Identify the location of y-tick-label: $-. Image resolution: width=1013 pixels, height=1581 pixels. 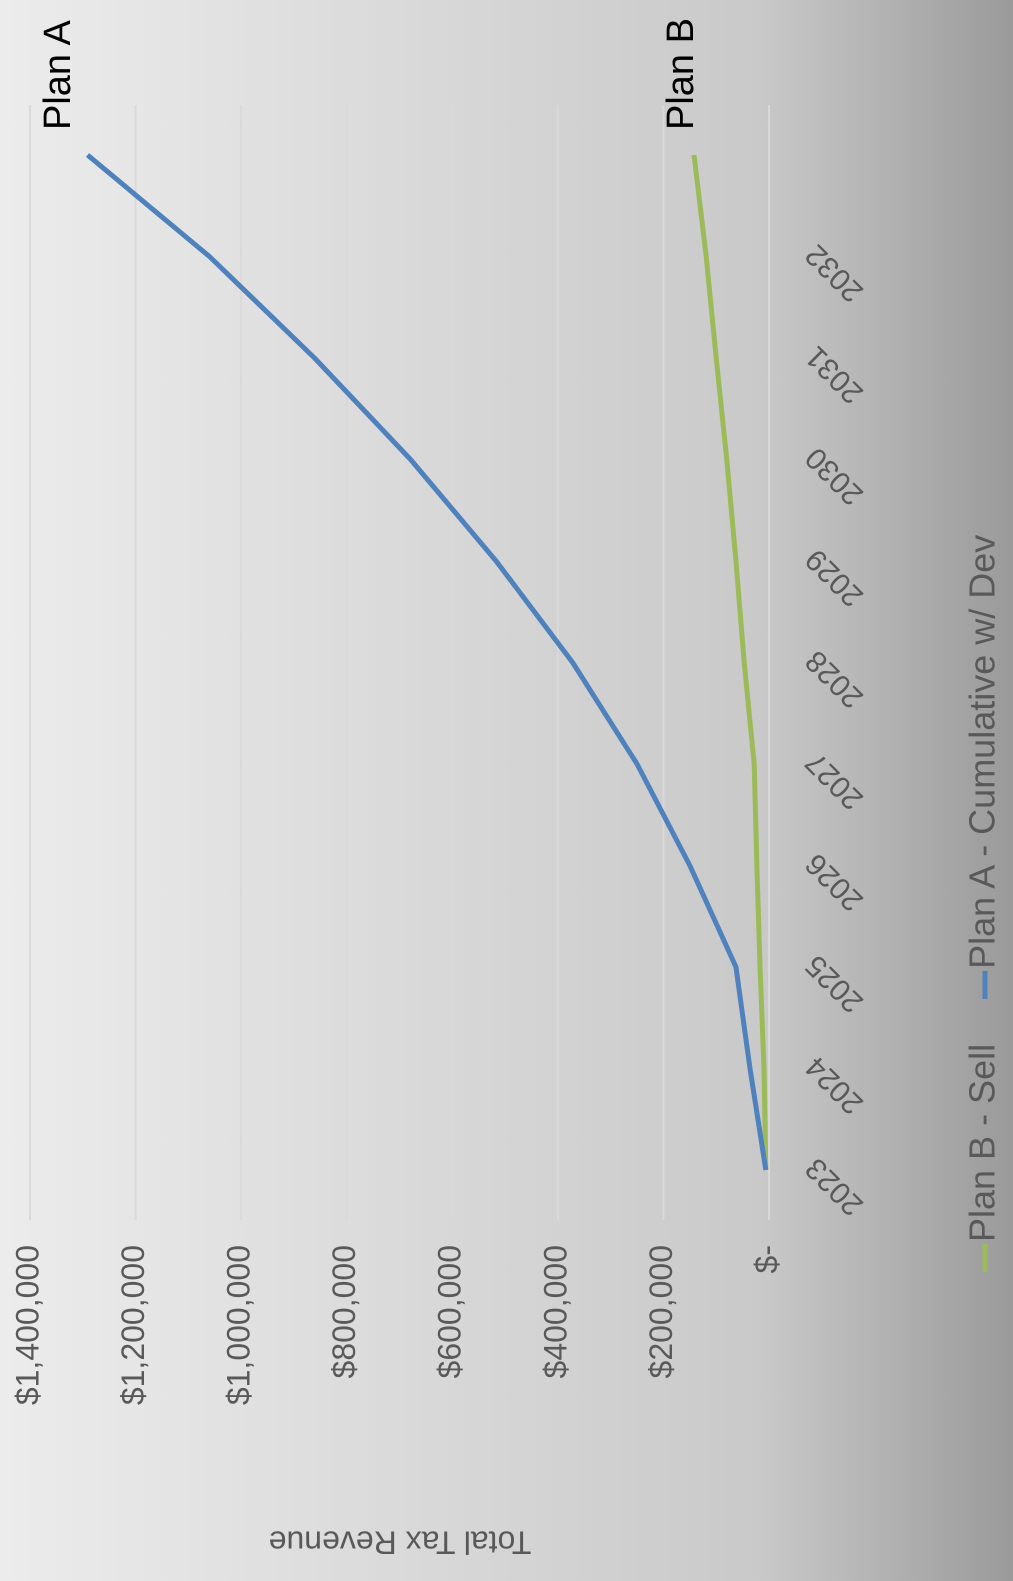
(766, 1259).